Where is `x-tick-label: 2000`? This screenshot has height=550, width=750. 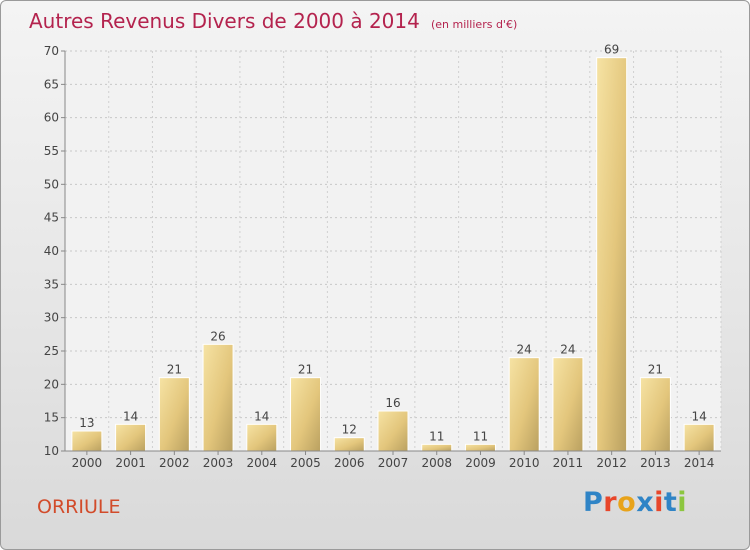 x-tick-label: 2000 is located at coordinates (87, 463).